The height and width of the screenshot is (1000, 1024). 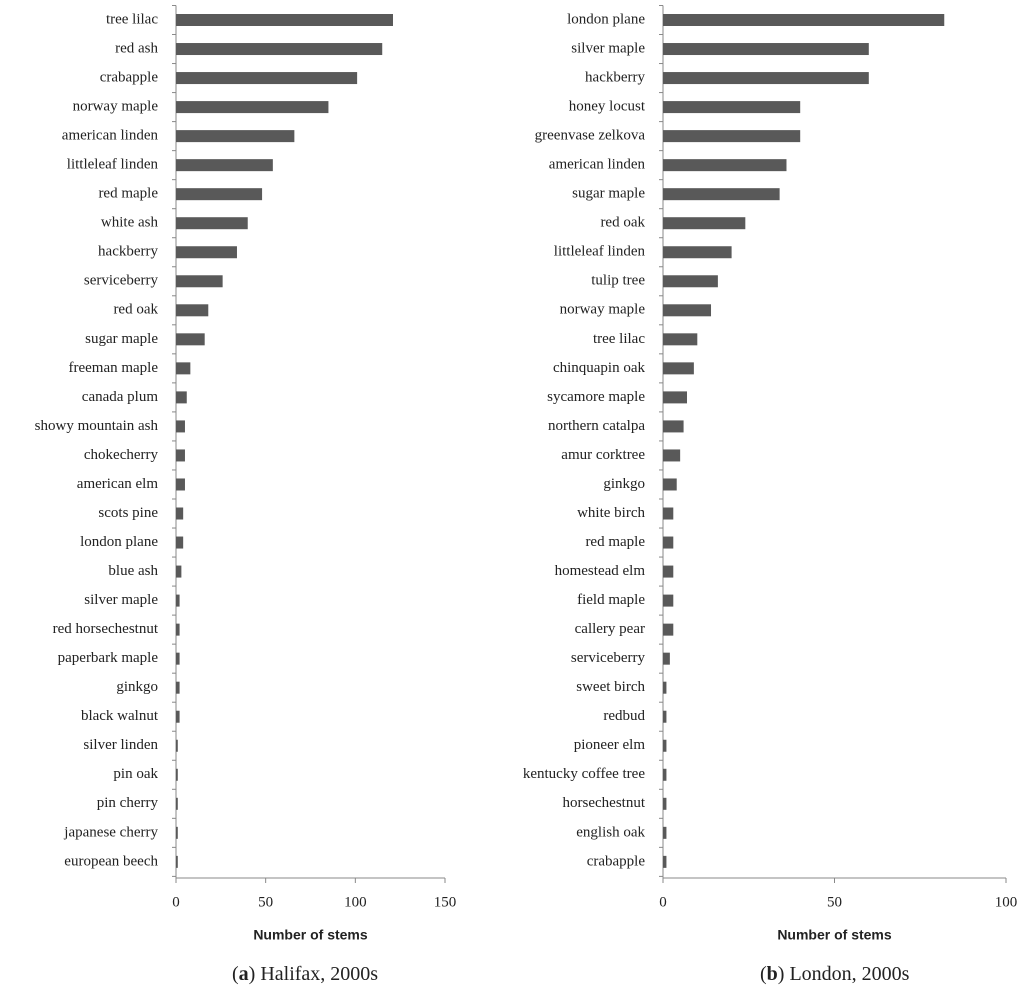 I want to click on caption: (a) Halifax, 2000s, so click(x=305, y=974).